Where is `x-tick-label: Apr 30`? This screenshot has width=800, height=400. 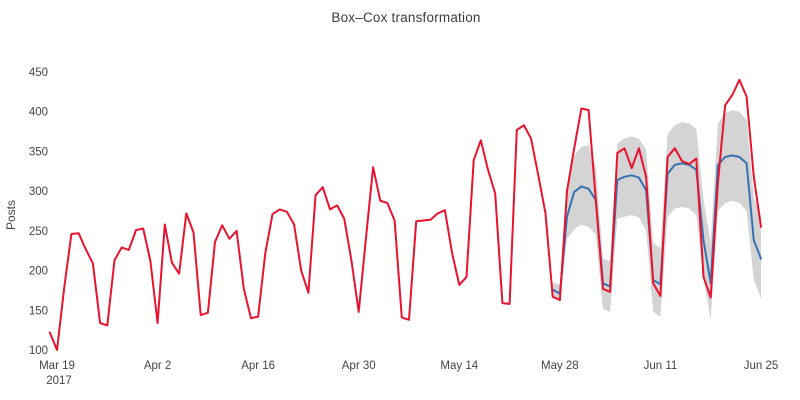
x-tick-label: Apr 30 is located at coordinates (359, 366).